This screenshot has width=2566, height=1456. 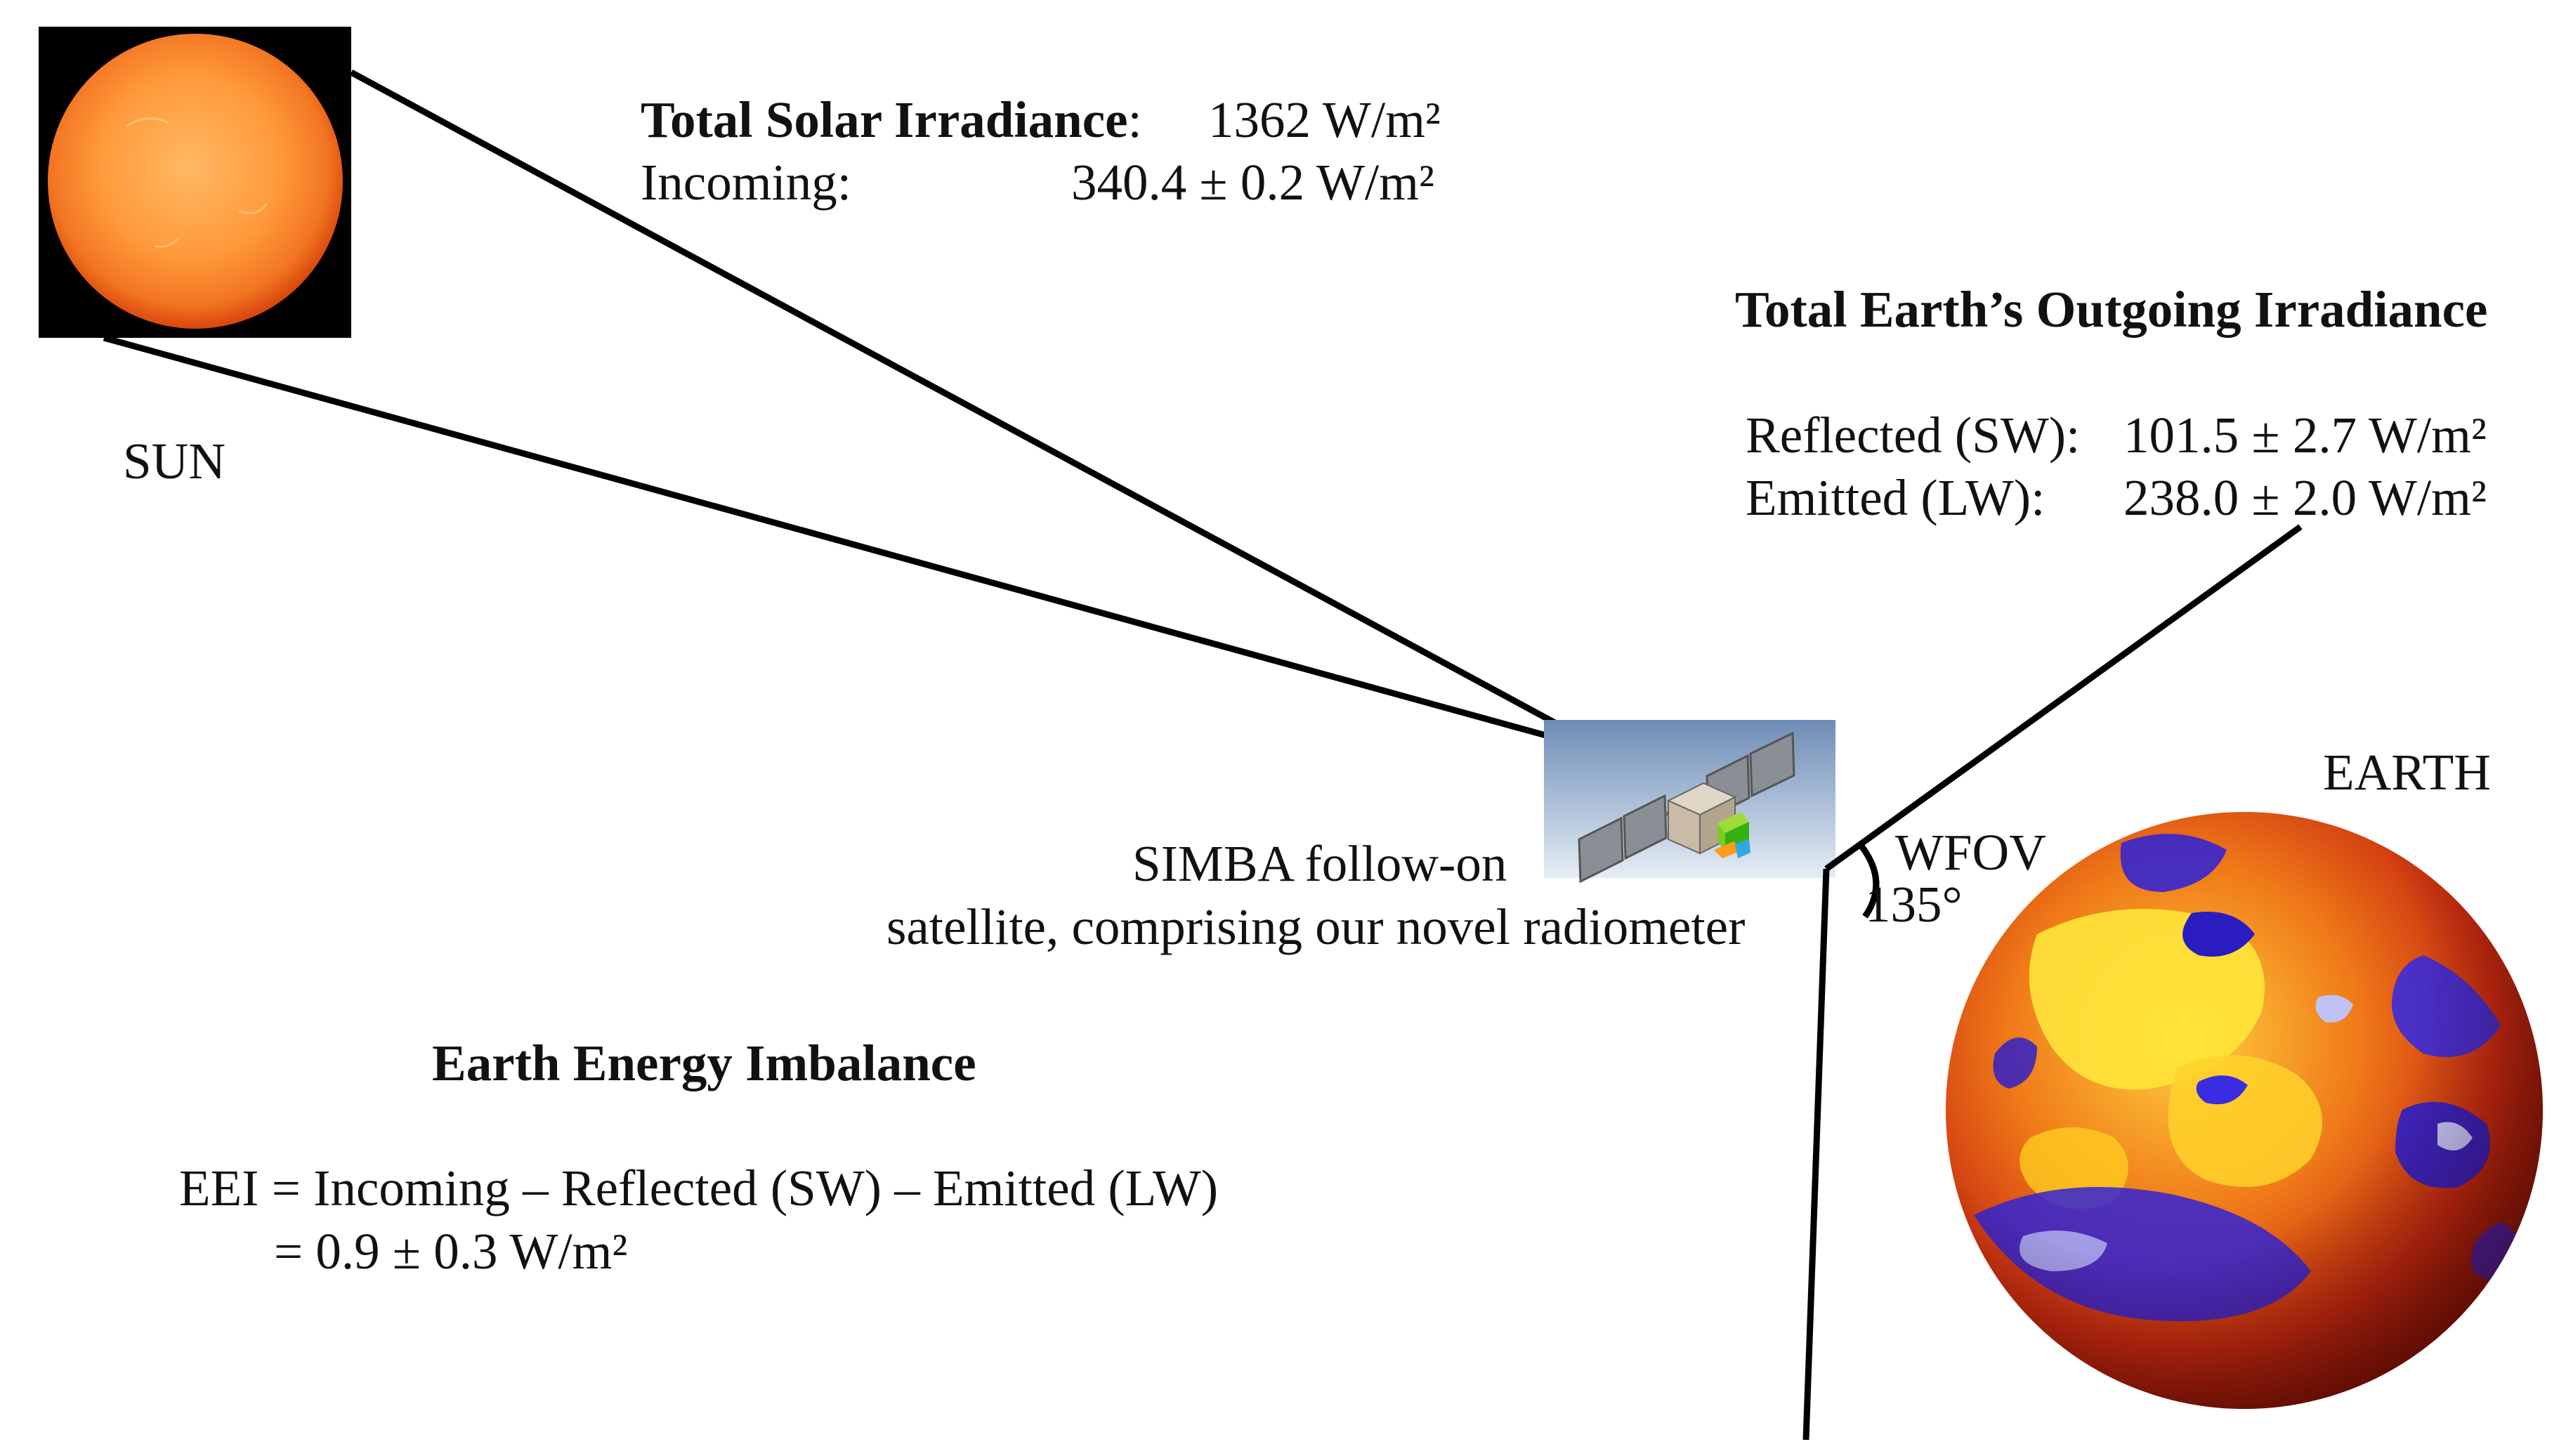 I want to click on satellite-caption-line1: SIMBA follow-on, so click(x=1319, y=863).